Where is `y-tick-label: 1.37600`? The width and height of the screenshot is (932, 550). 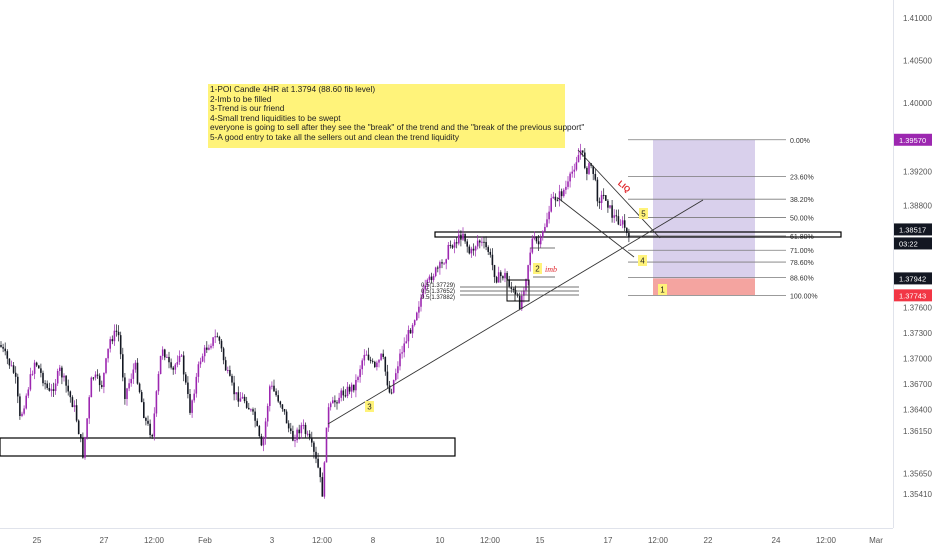 y-tick-label: 1.37600 is located at coordinates (917, 308).